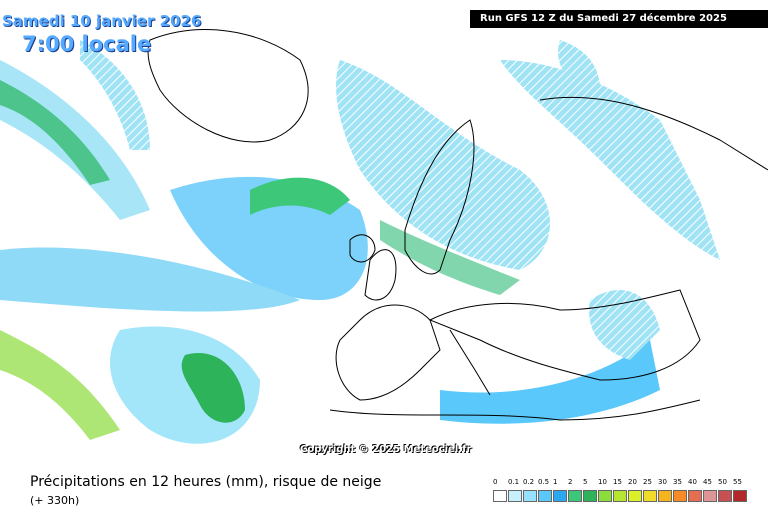  I want to click on forecast-lead: (+ 330h), so click(55, 500).